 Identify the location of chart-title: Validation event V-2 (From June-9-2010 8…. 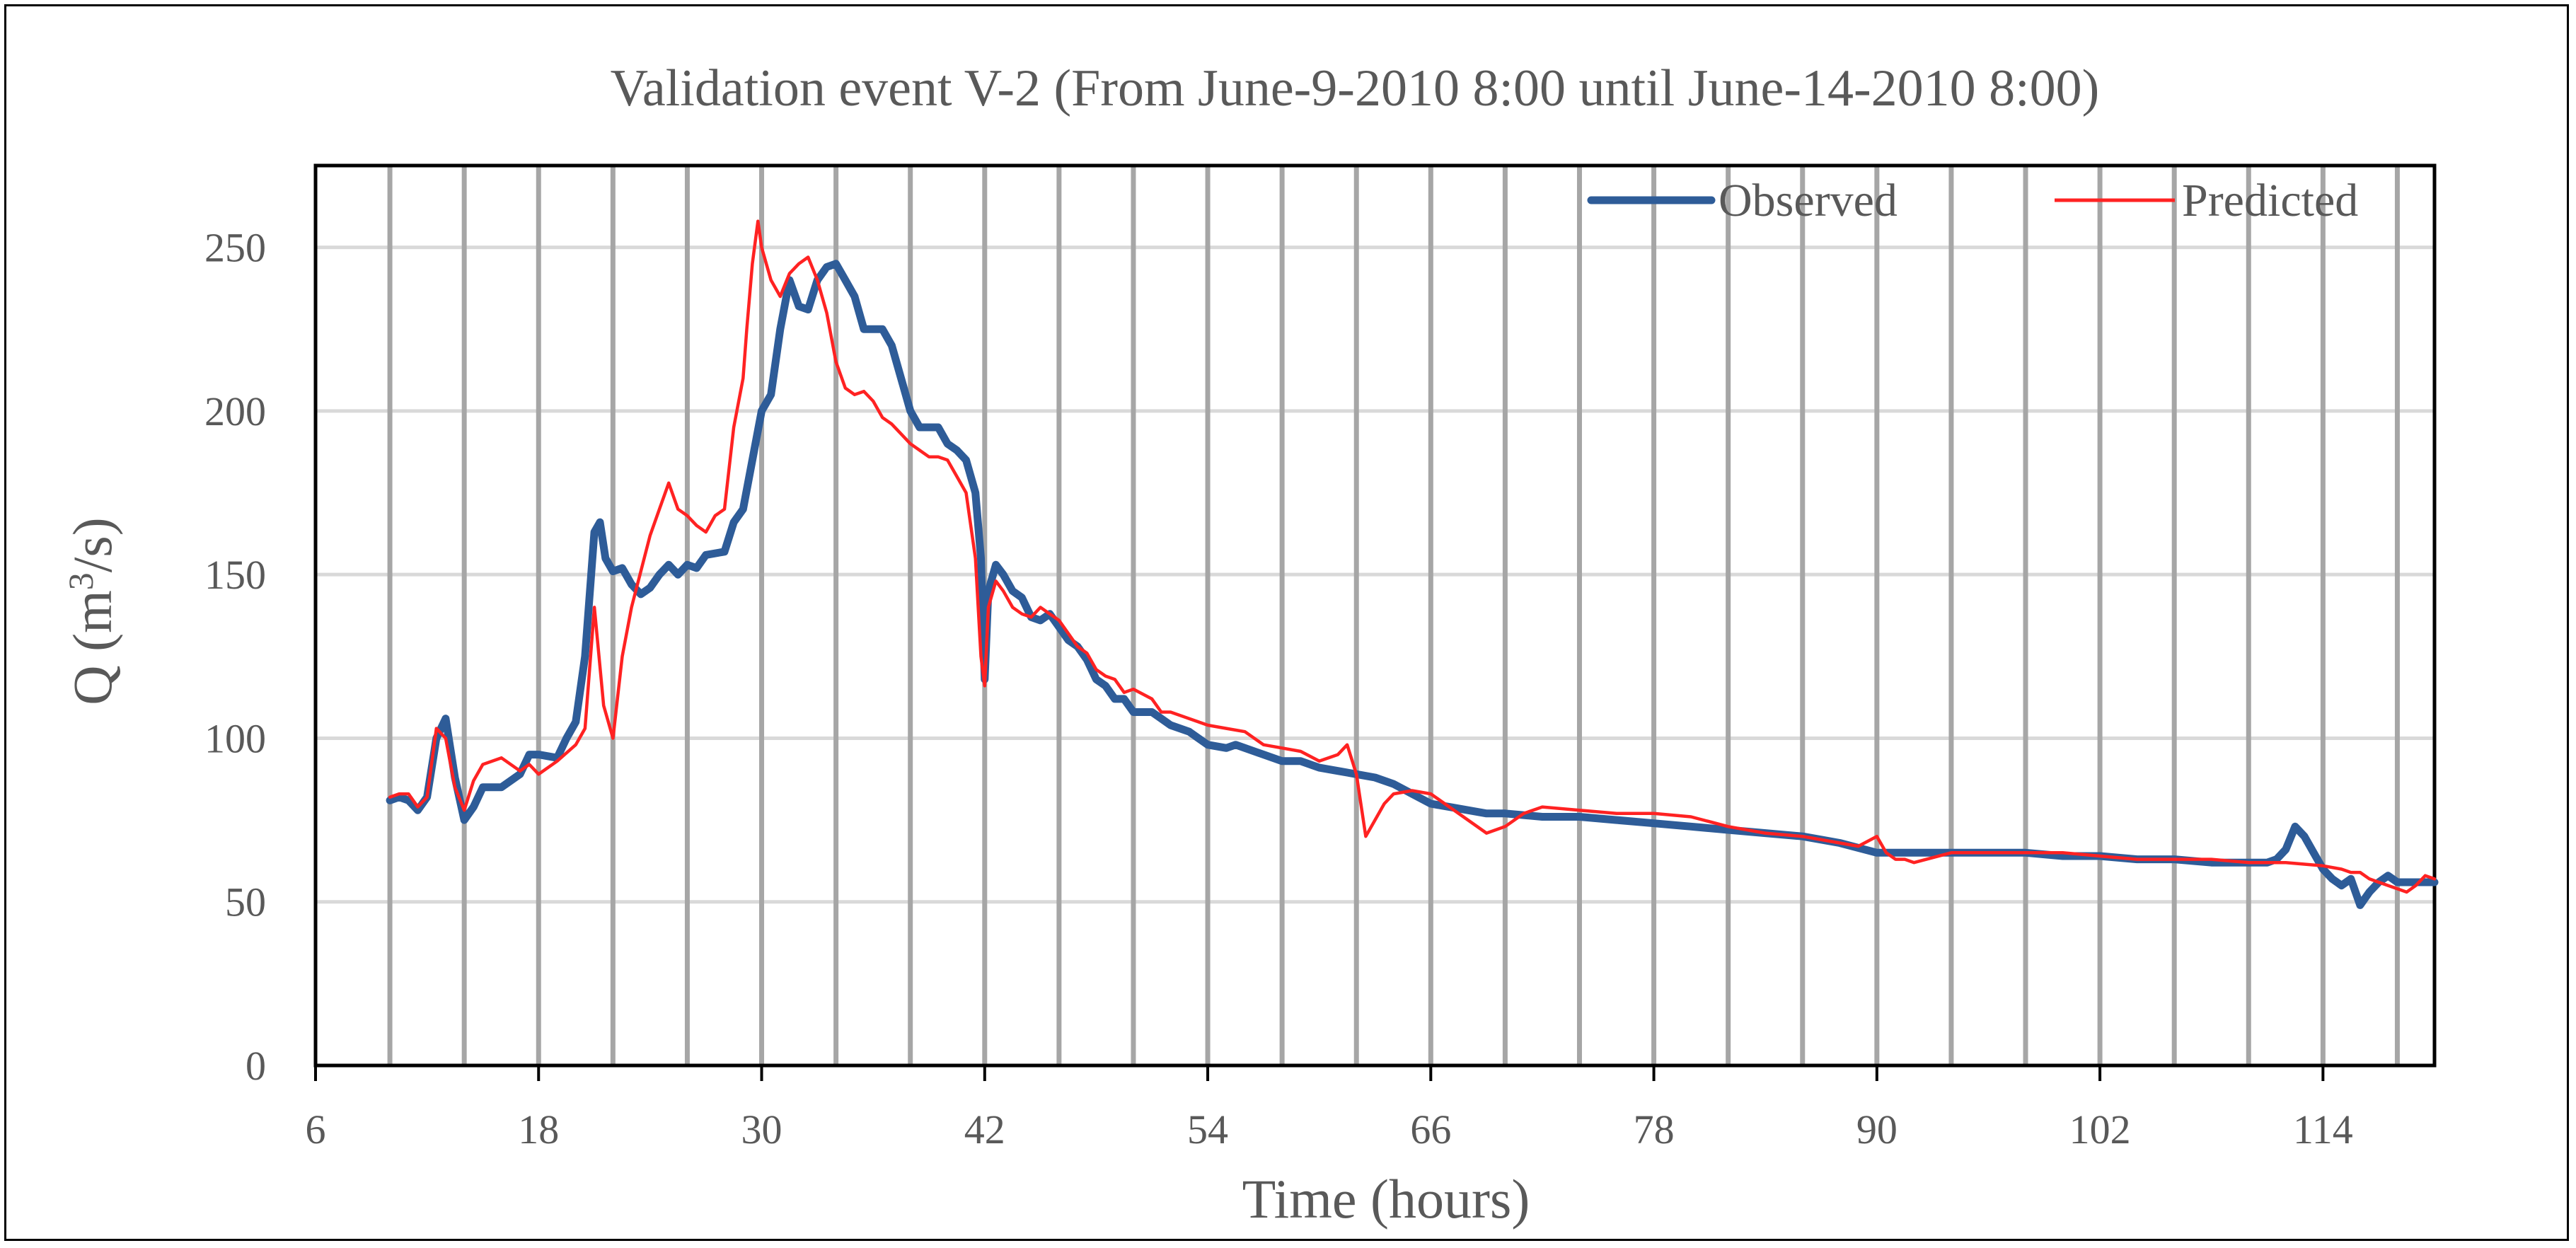
(1355, 88).